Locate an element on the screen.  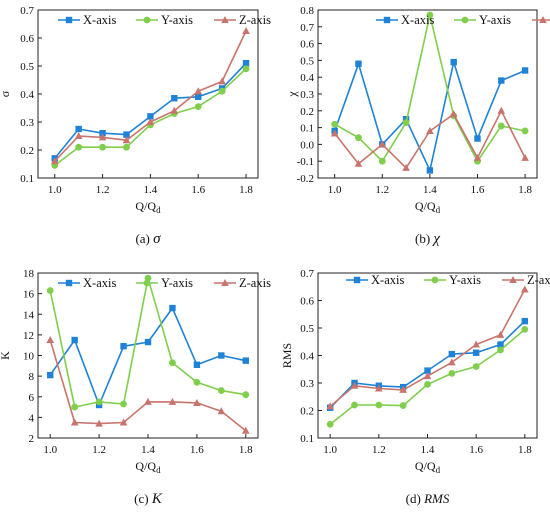
series-line-x-axis is located at coordinates (147, 356).